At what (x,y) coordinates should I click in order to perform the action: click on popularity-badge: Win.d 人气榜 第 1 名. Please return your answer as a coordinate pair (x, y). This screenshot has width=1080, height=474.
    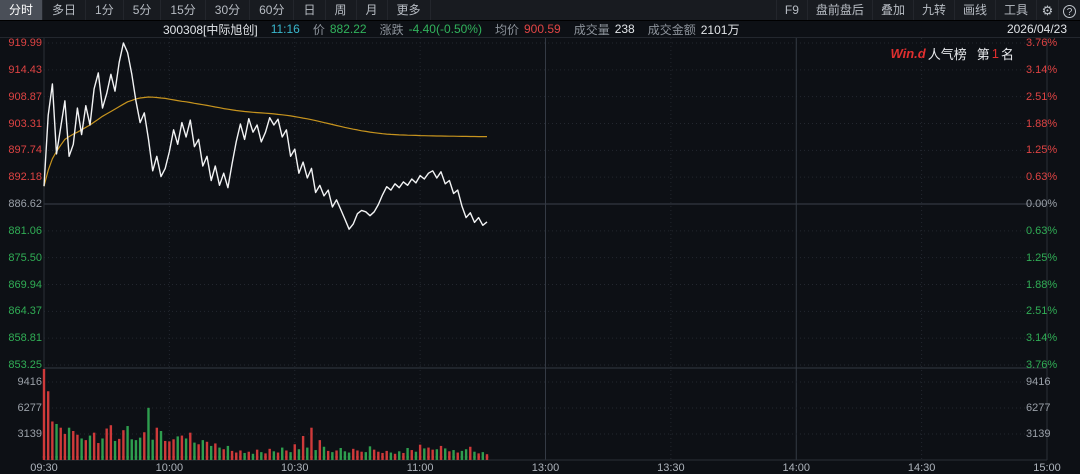
    Looking at the image, I should click on (952, 53).